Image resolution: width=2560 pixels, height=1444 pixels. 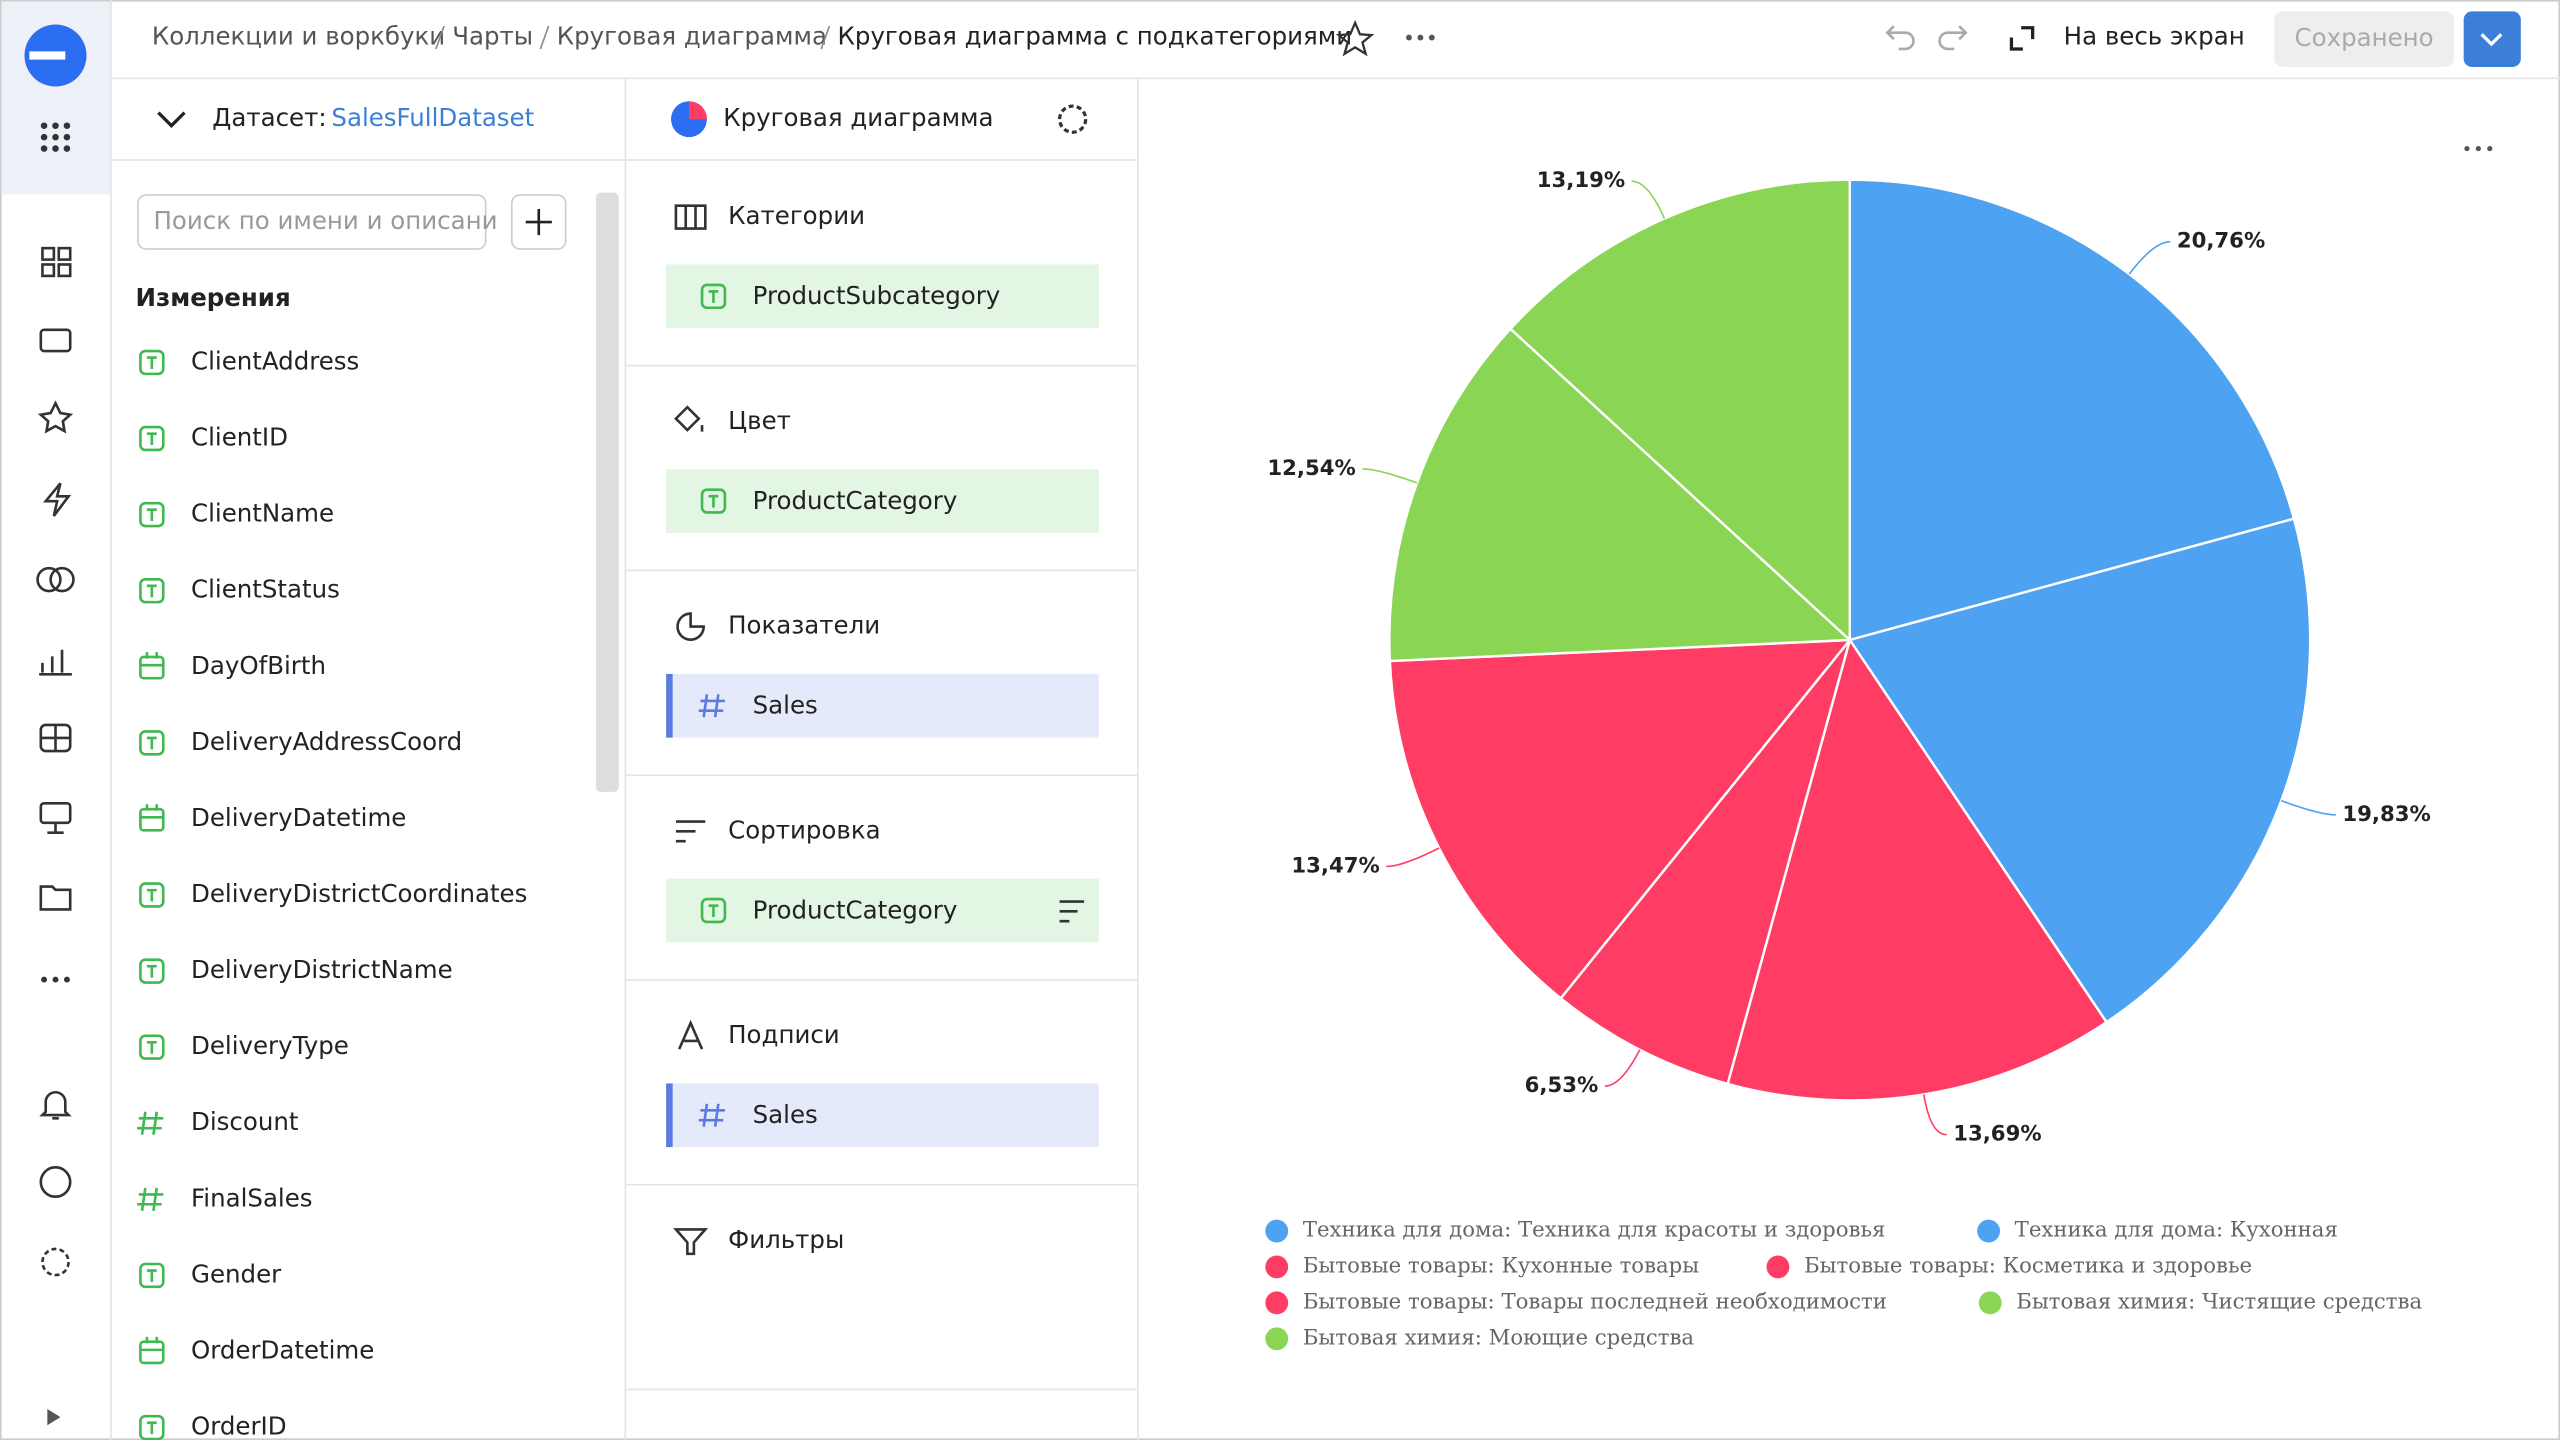 I want to click on field-name: ClientStatus, so click(x=265, y=589).